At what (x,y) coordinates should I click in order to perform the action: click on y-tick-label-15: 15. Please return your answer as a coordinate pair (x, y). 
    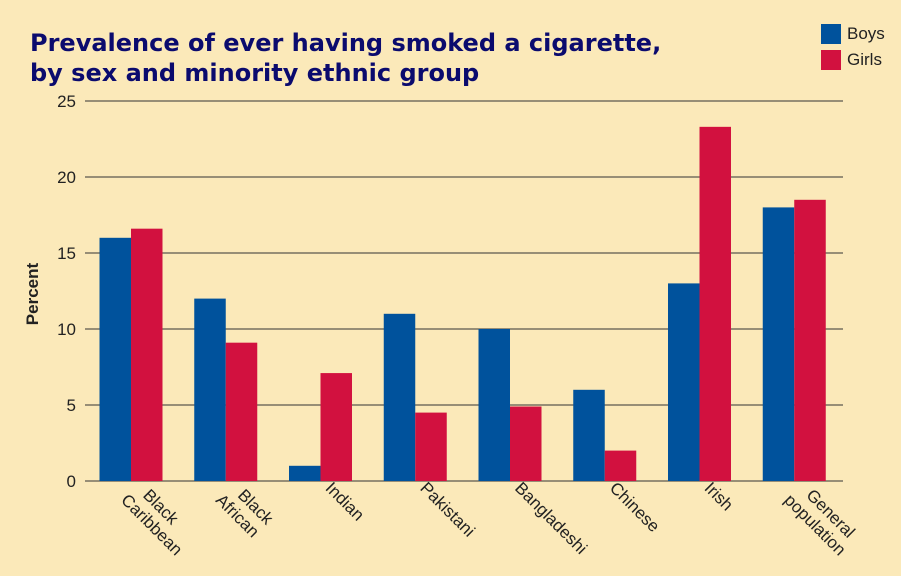
    Looking at the image, I should click on (66, 253).